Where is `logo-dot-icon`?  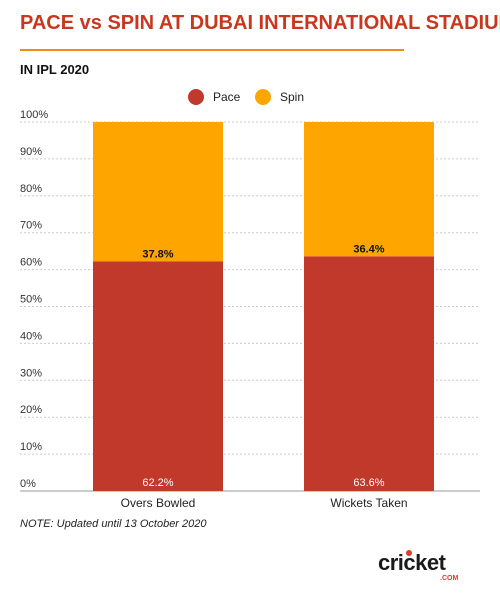 logo-dot-icon is located at coordinates (409, 553).